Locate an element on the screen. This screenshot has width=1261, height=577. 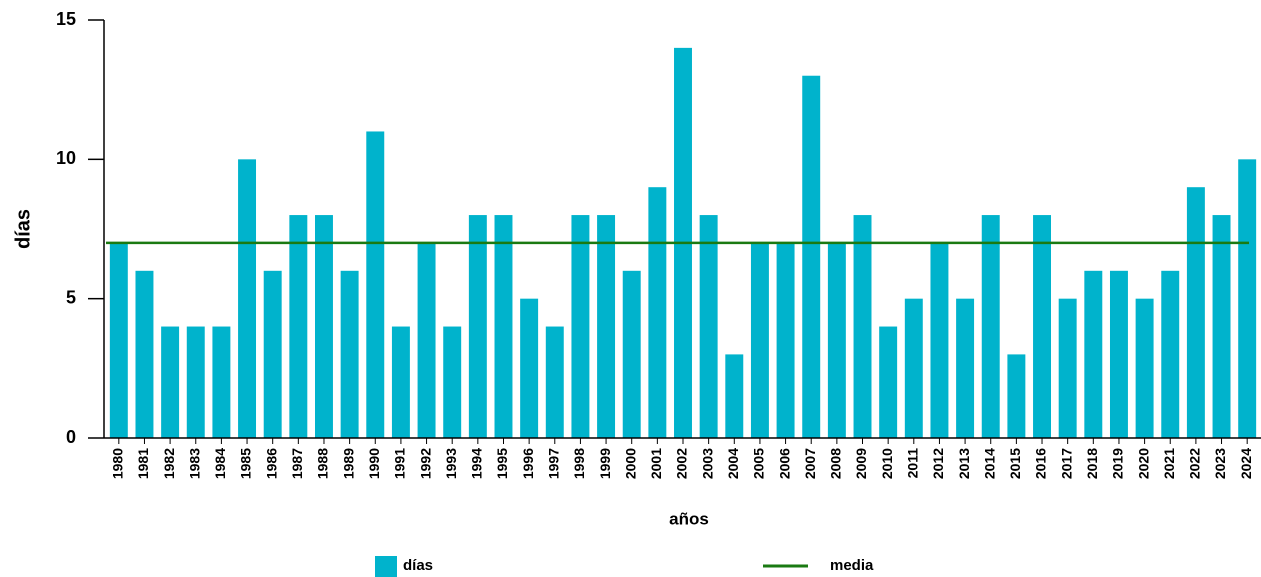
x-tick-label: 2011 is located at coordinates (913, 463).